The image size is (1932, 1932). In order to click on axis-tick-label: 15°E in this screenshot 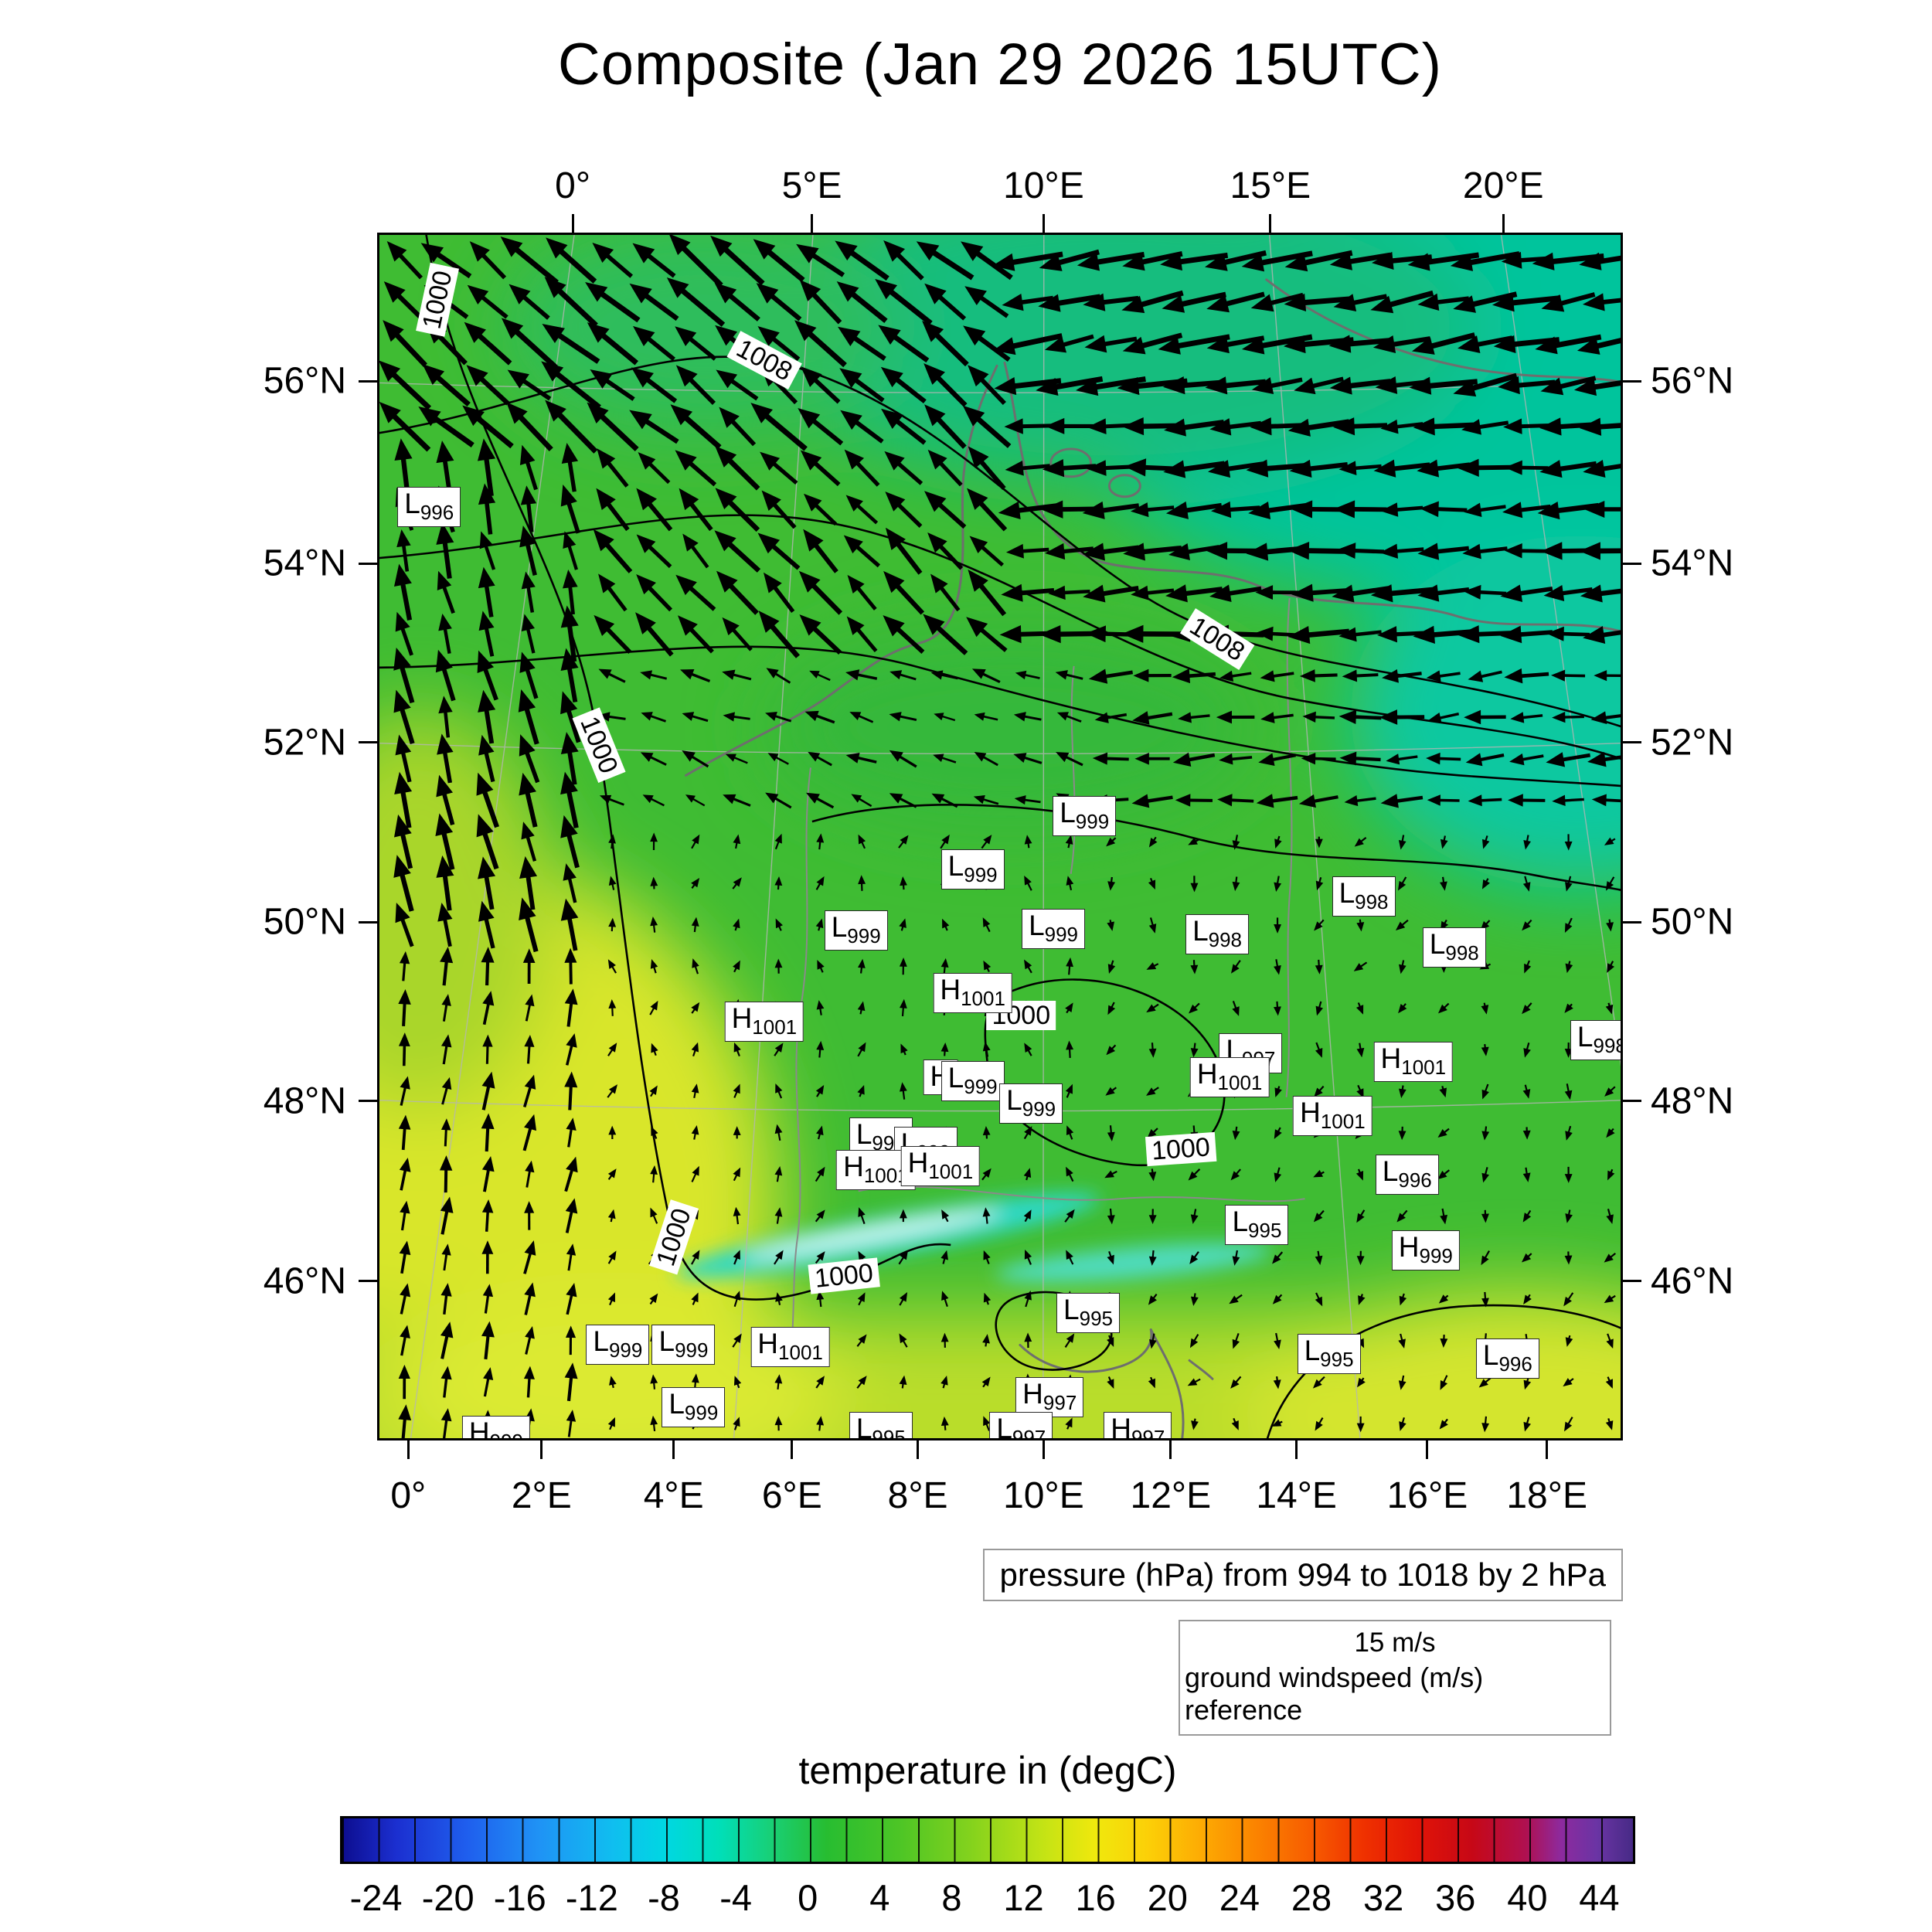, I will do `click(1270, 185)`.